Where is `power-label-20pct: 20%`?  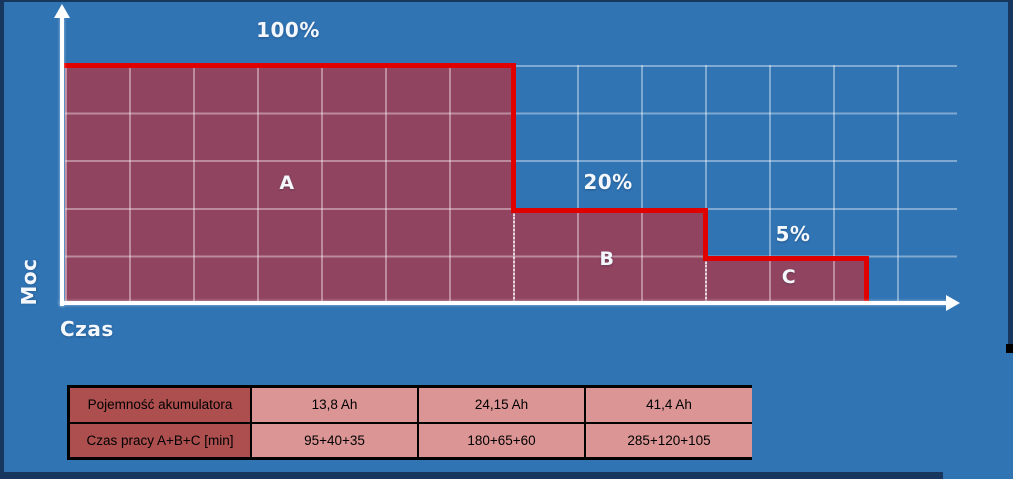
power-label-20pct: 20% is located at coordinates (608, 182).